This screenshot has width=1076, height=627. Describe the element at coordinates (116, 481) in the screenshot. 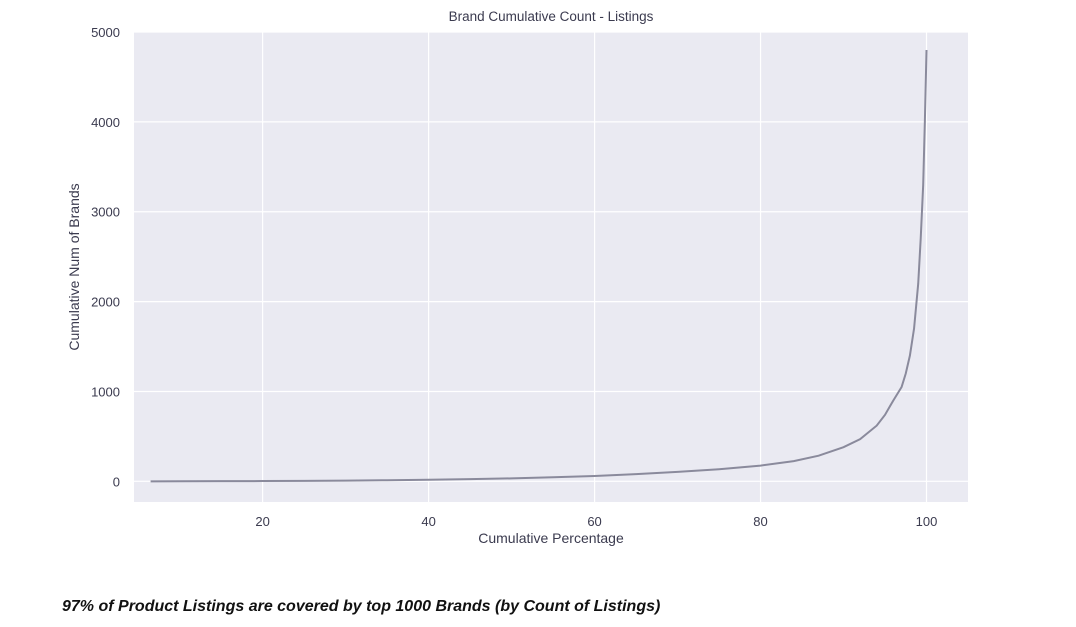

I see `y-tick-label: 0` at that location.